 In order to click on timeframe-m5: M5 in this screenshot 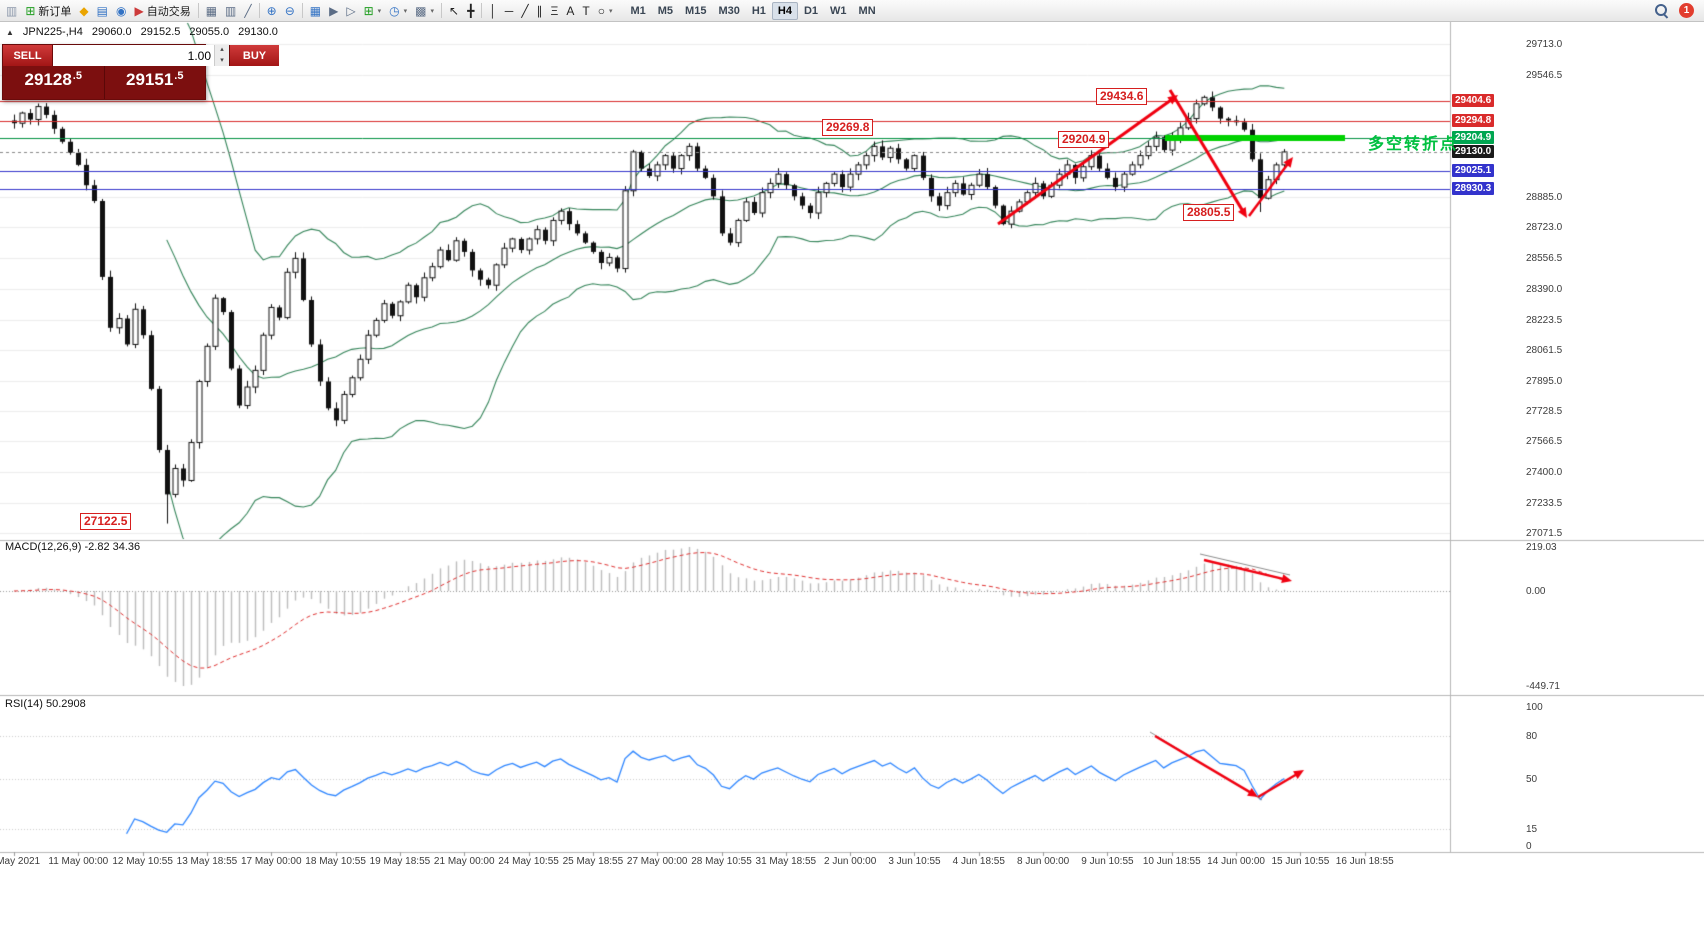, I will do `click(665, 10)`.